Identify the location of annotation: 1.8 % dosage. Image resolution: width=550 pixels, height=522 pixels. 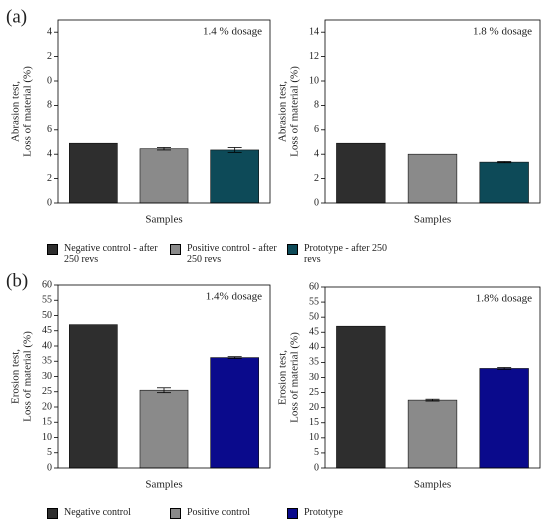
(502, 32).